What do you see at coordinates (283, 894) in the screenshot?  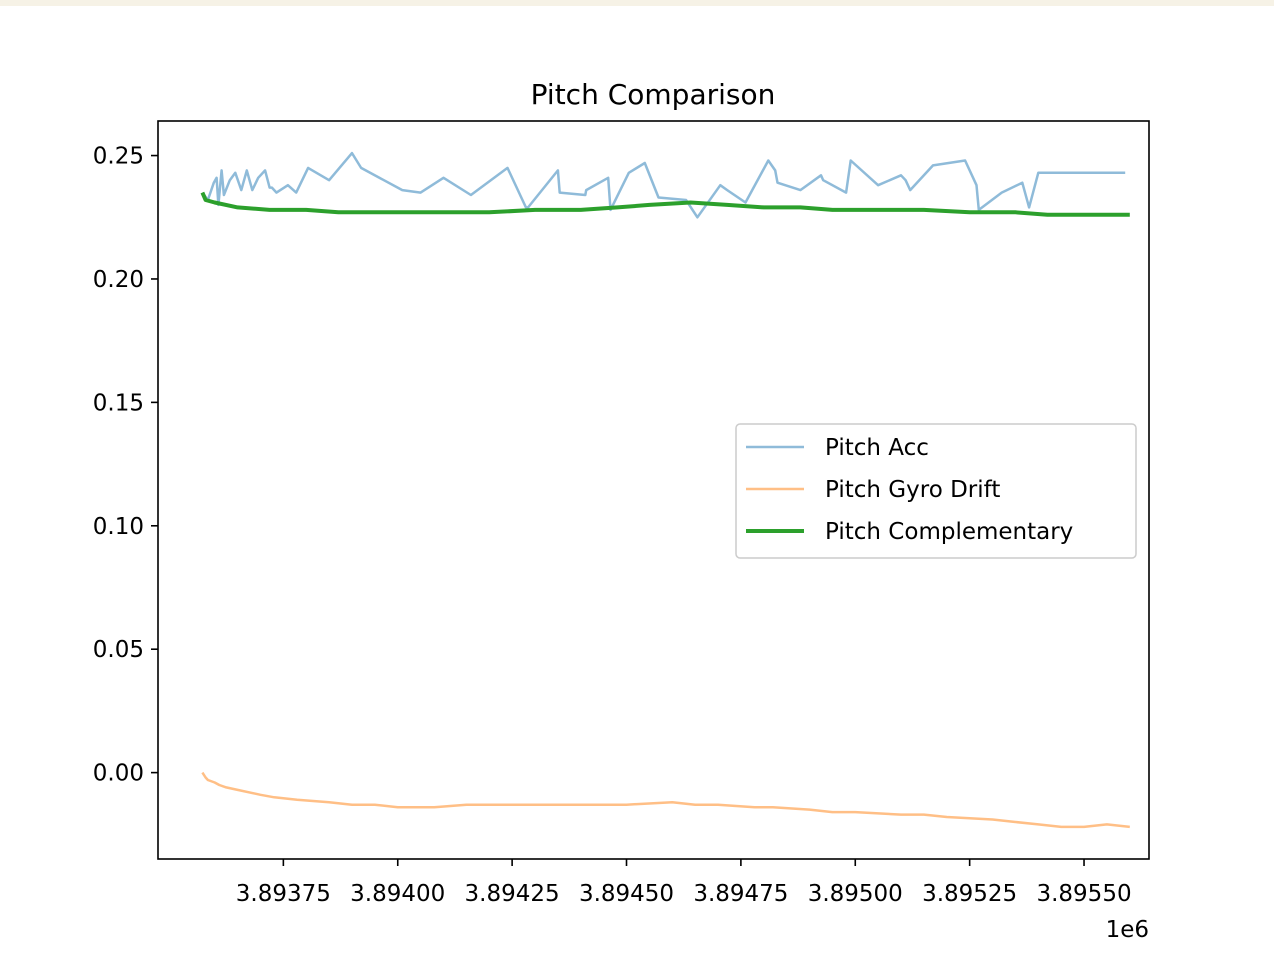 I see `x-tick-label: 3.89375` at bounding box center [283, 894].